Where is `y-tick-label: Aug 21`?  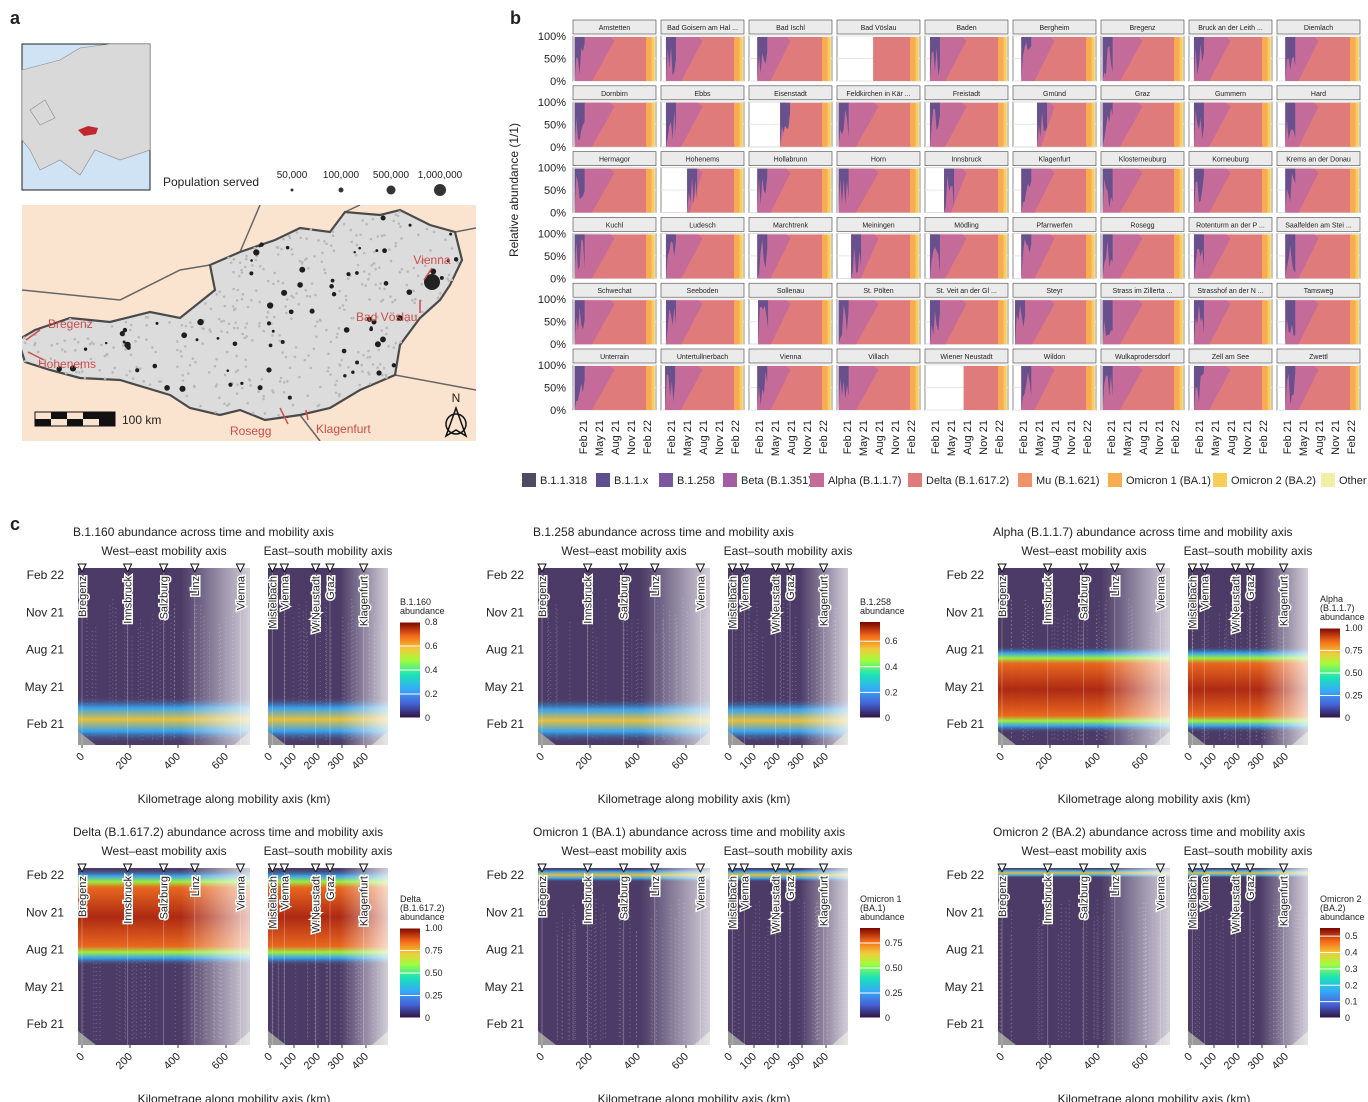
y-tick-label: Aug 21 is located at coordinates (505, 950).